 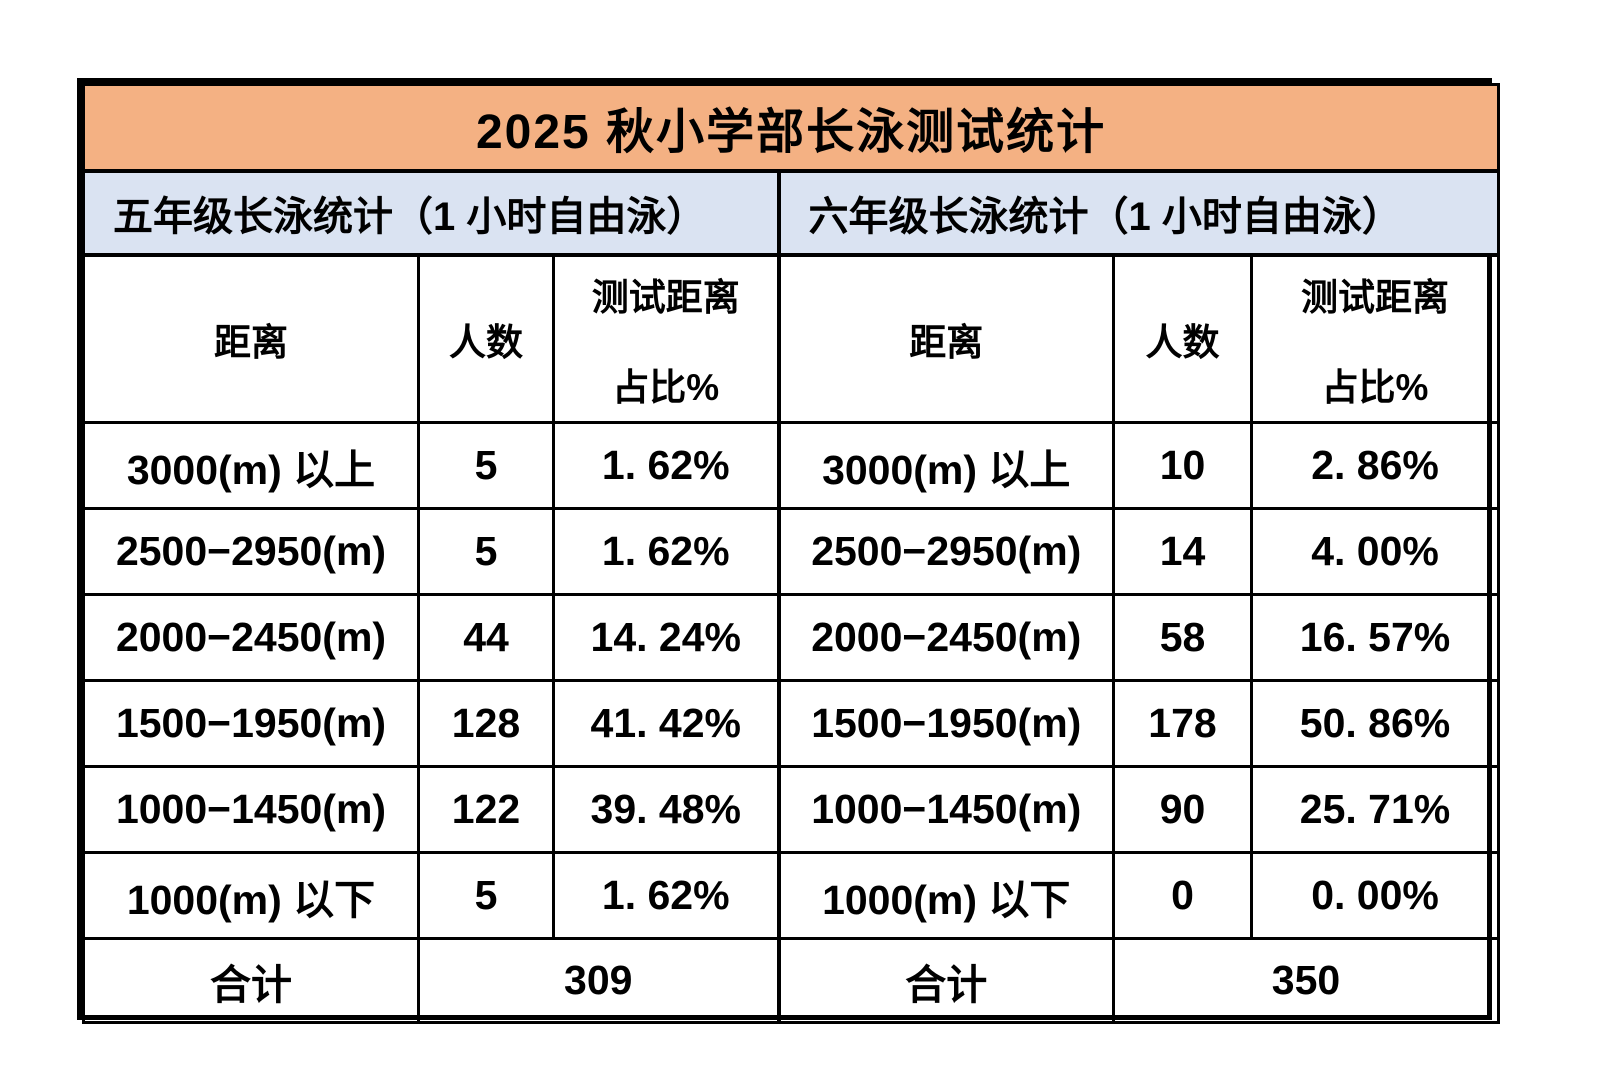 What do you see at coordinates (1182, 809) in the screenshot?
I see `count-cell: 90` at bounding box center [1182, 809].